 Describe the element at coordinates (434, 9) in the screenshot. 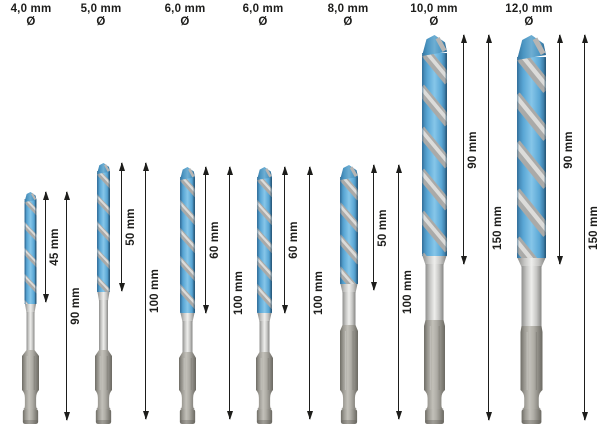

I see `diameter-value: 10,0 mm` at that location.